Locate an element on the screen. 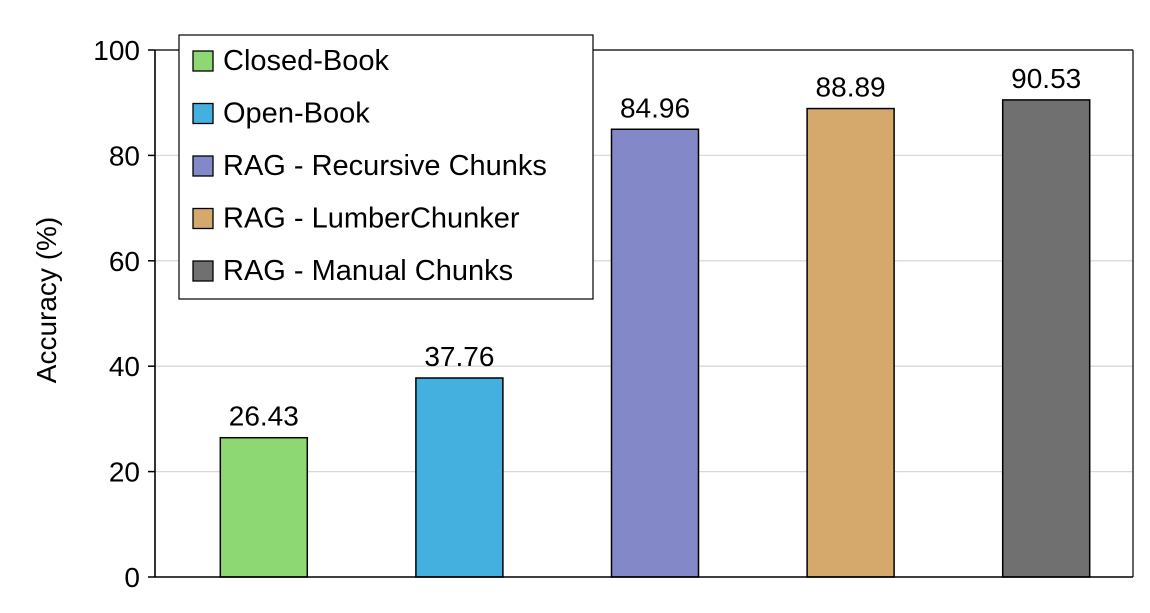 This screenshot has height=613, width=1150. legend-label: RAG - Manual Chunks is located at coordinates (368, 271).